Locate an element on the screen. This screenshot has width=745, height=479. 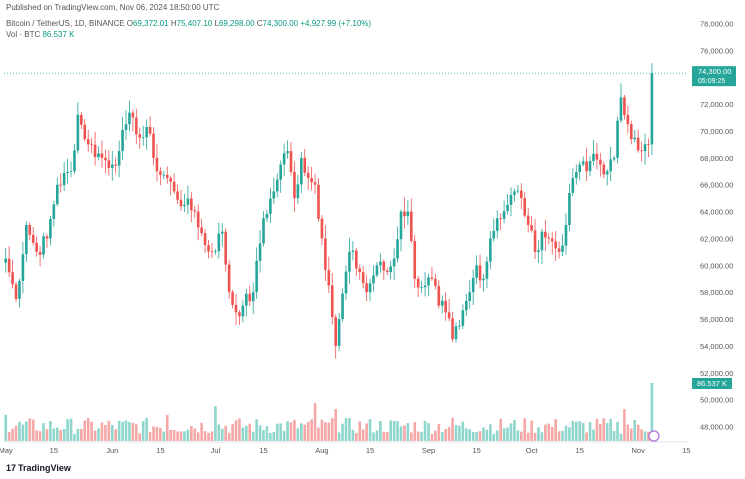
symbol-name: Bitcoin / TetherUS, 1D, BINANCE is located at coordinates (65, 23).